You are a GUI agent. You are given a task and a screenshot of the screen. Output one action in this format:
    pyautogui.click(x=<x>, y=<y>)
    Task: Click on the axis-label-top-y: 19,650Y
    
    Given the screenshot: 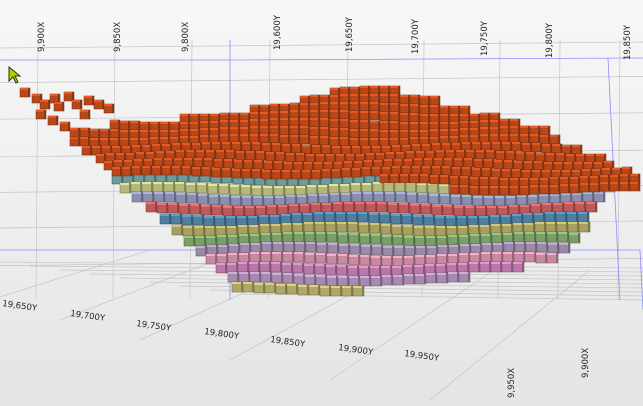 What is the action you would take?
    pyautogui.click(x=350, y=34)
    